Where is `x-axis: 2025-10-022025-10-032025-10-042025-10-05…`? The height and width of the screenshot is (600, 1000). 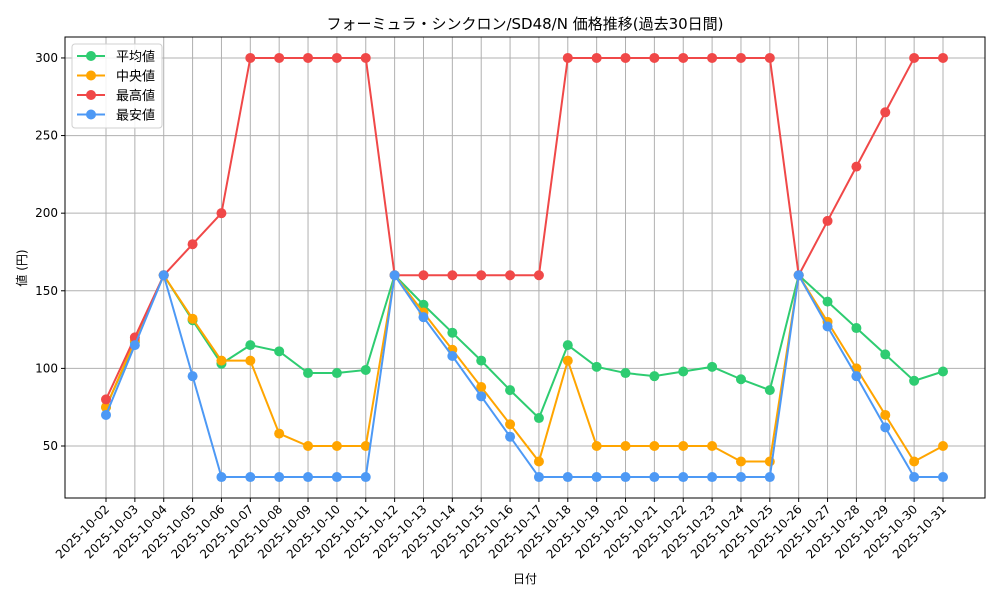
x-axis: 2025-10-022025-10-032025-10-042025-10-05… is located at coordinates (501, 529).